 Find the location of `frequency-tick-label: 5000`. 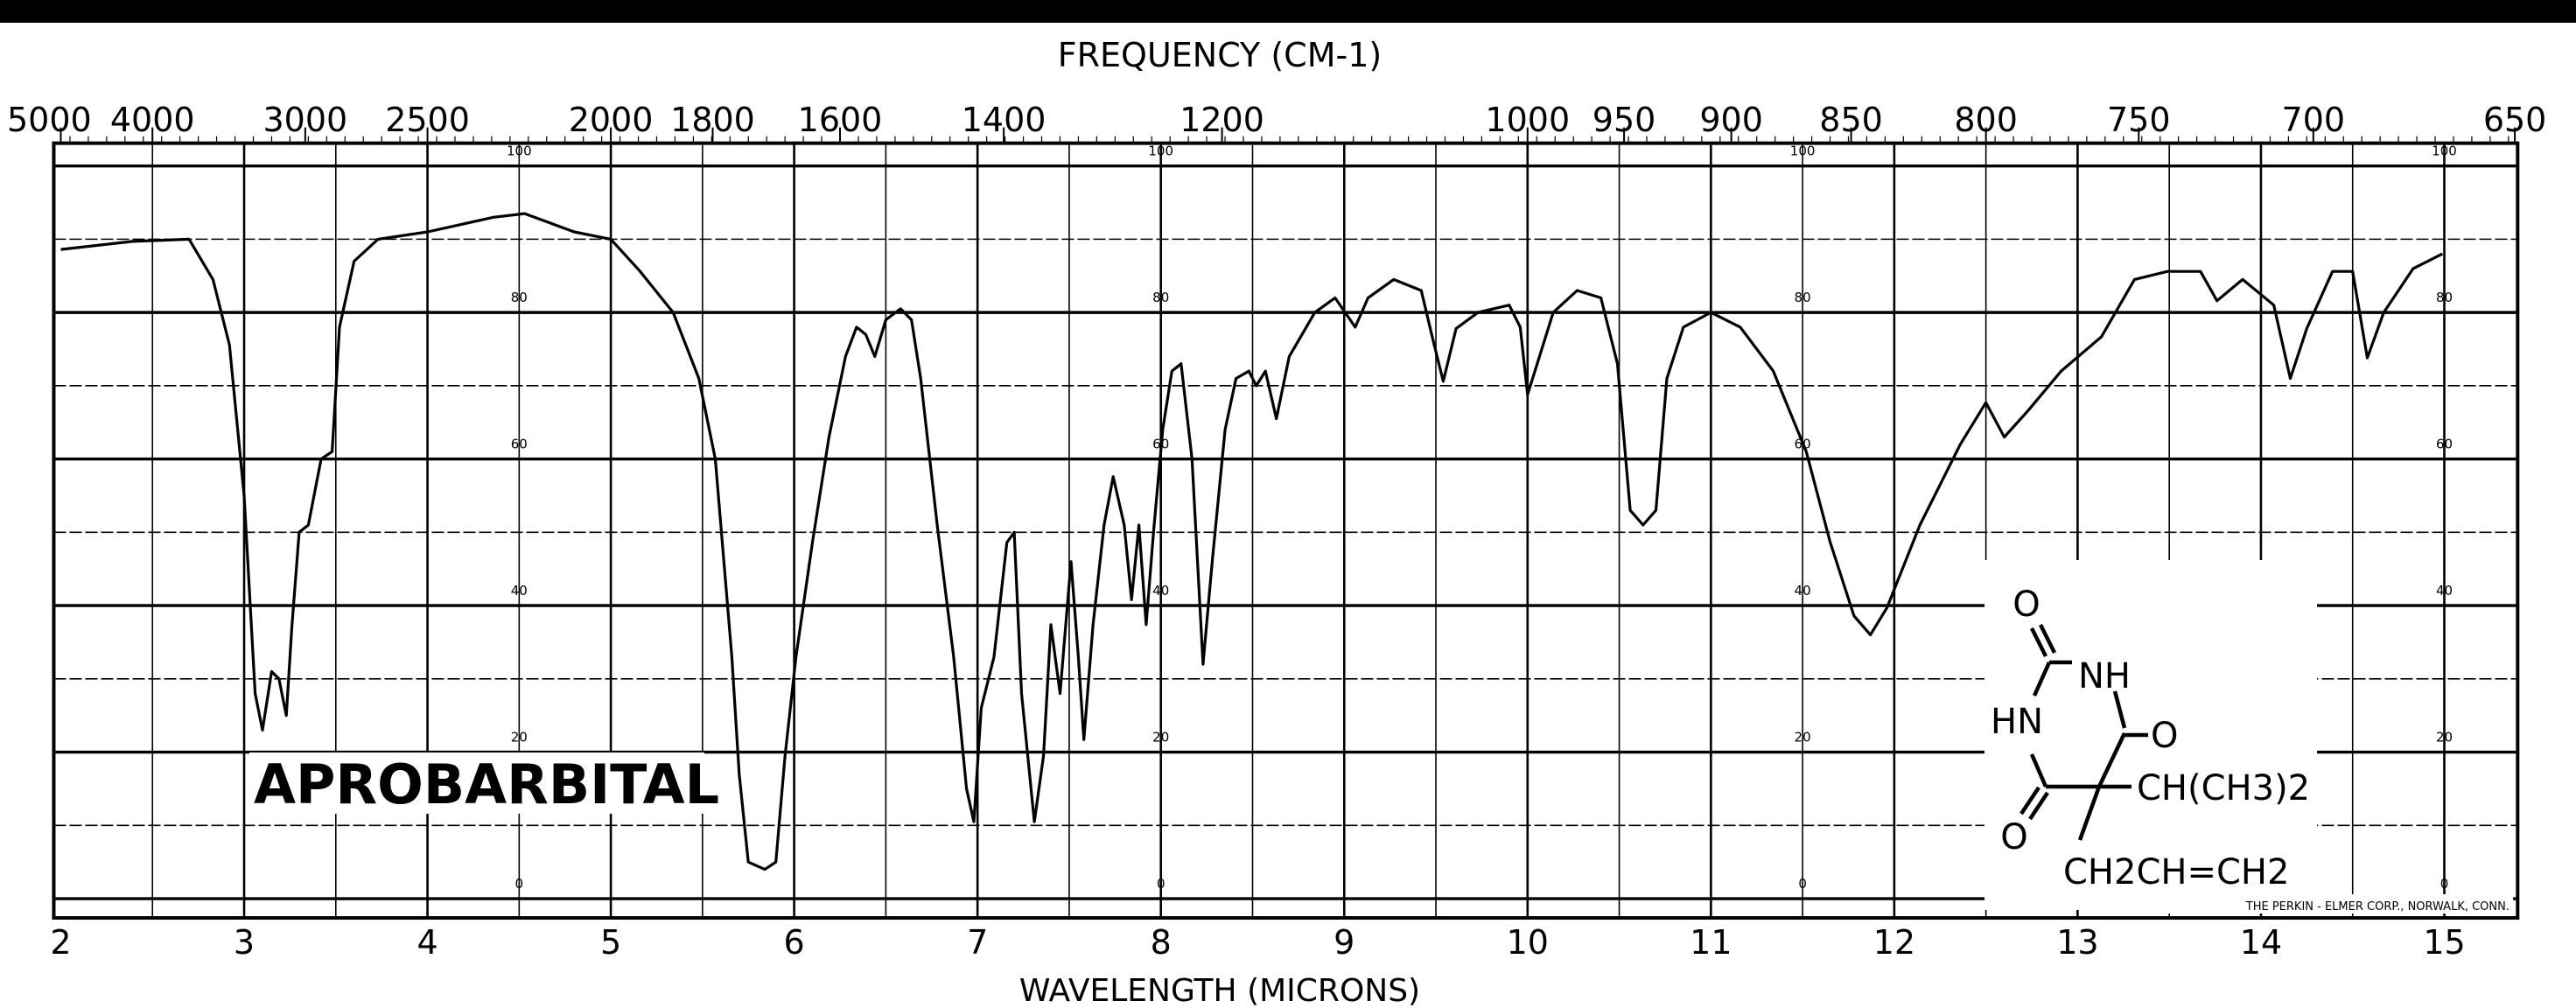

frequency-tick-label: 5000 is located at coordinates (49, 120).